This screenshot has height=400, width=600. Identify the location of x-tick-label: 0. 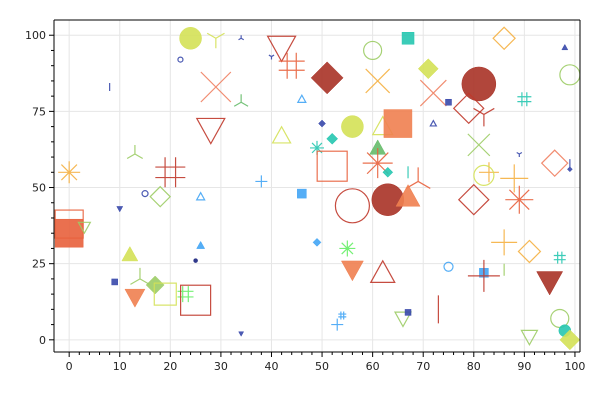
(69, 366).